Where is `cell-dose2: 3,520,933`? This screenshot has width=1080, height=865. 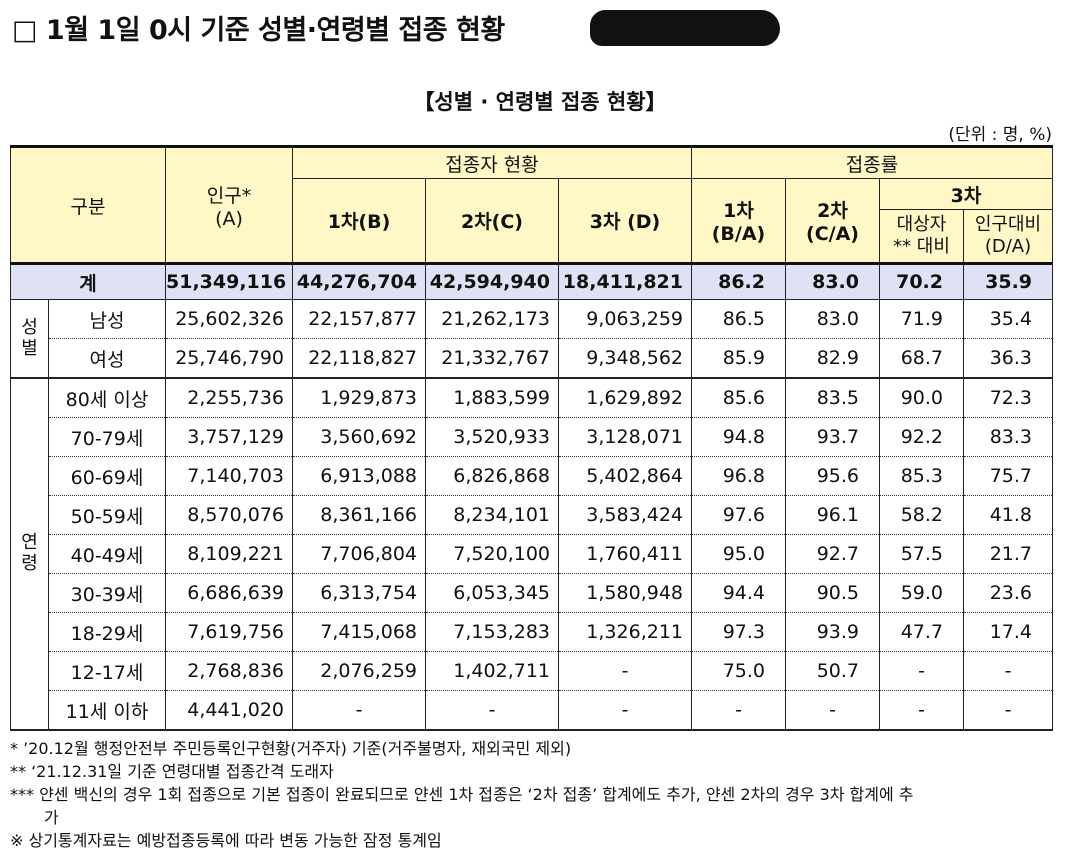
cell-dose2: 3,520,933 is located at coordinates (492, 437).